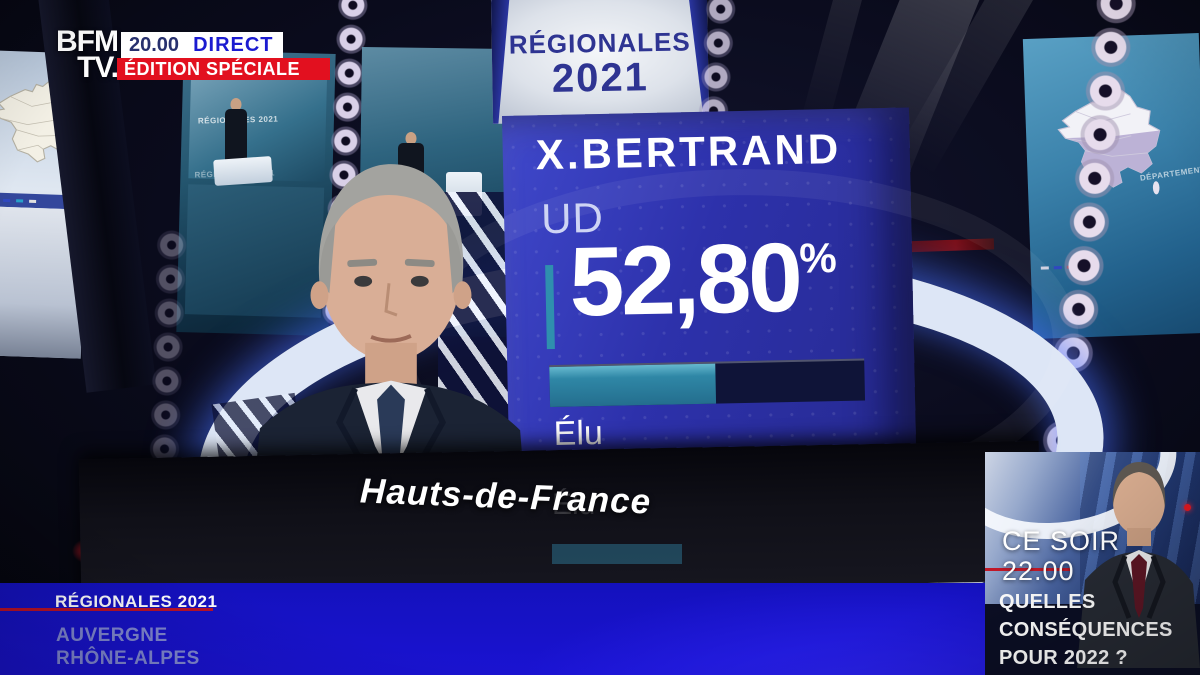 The image size is (1200, 675). I want to click on tonight-label: CE SOIR, so click(1061, 541).